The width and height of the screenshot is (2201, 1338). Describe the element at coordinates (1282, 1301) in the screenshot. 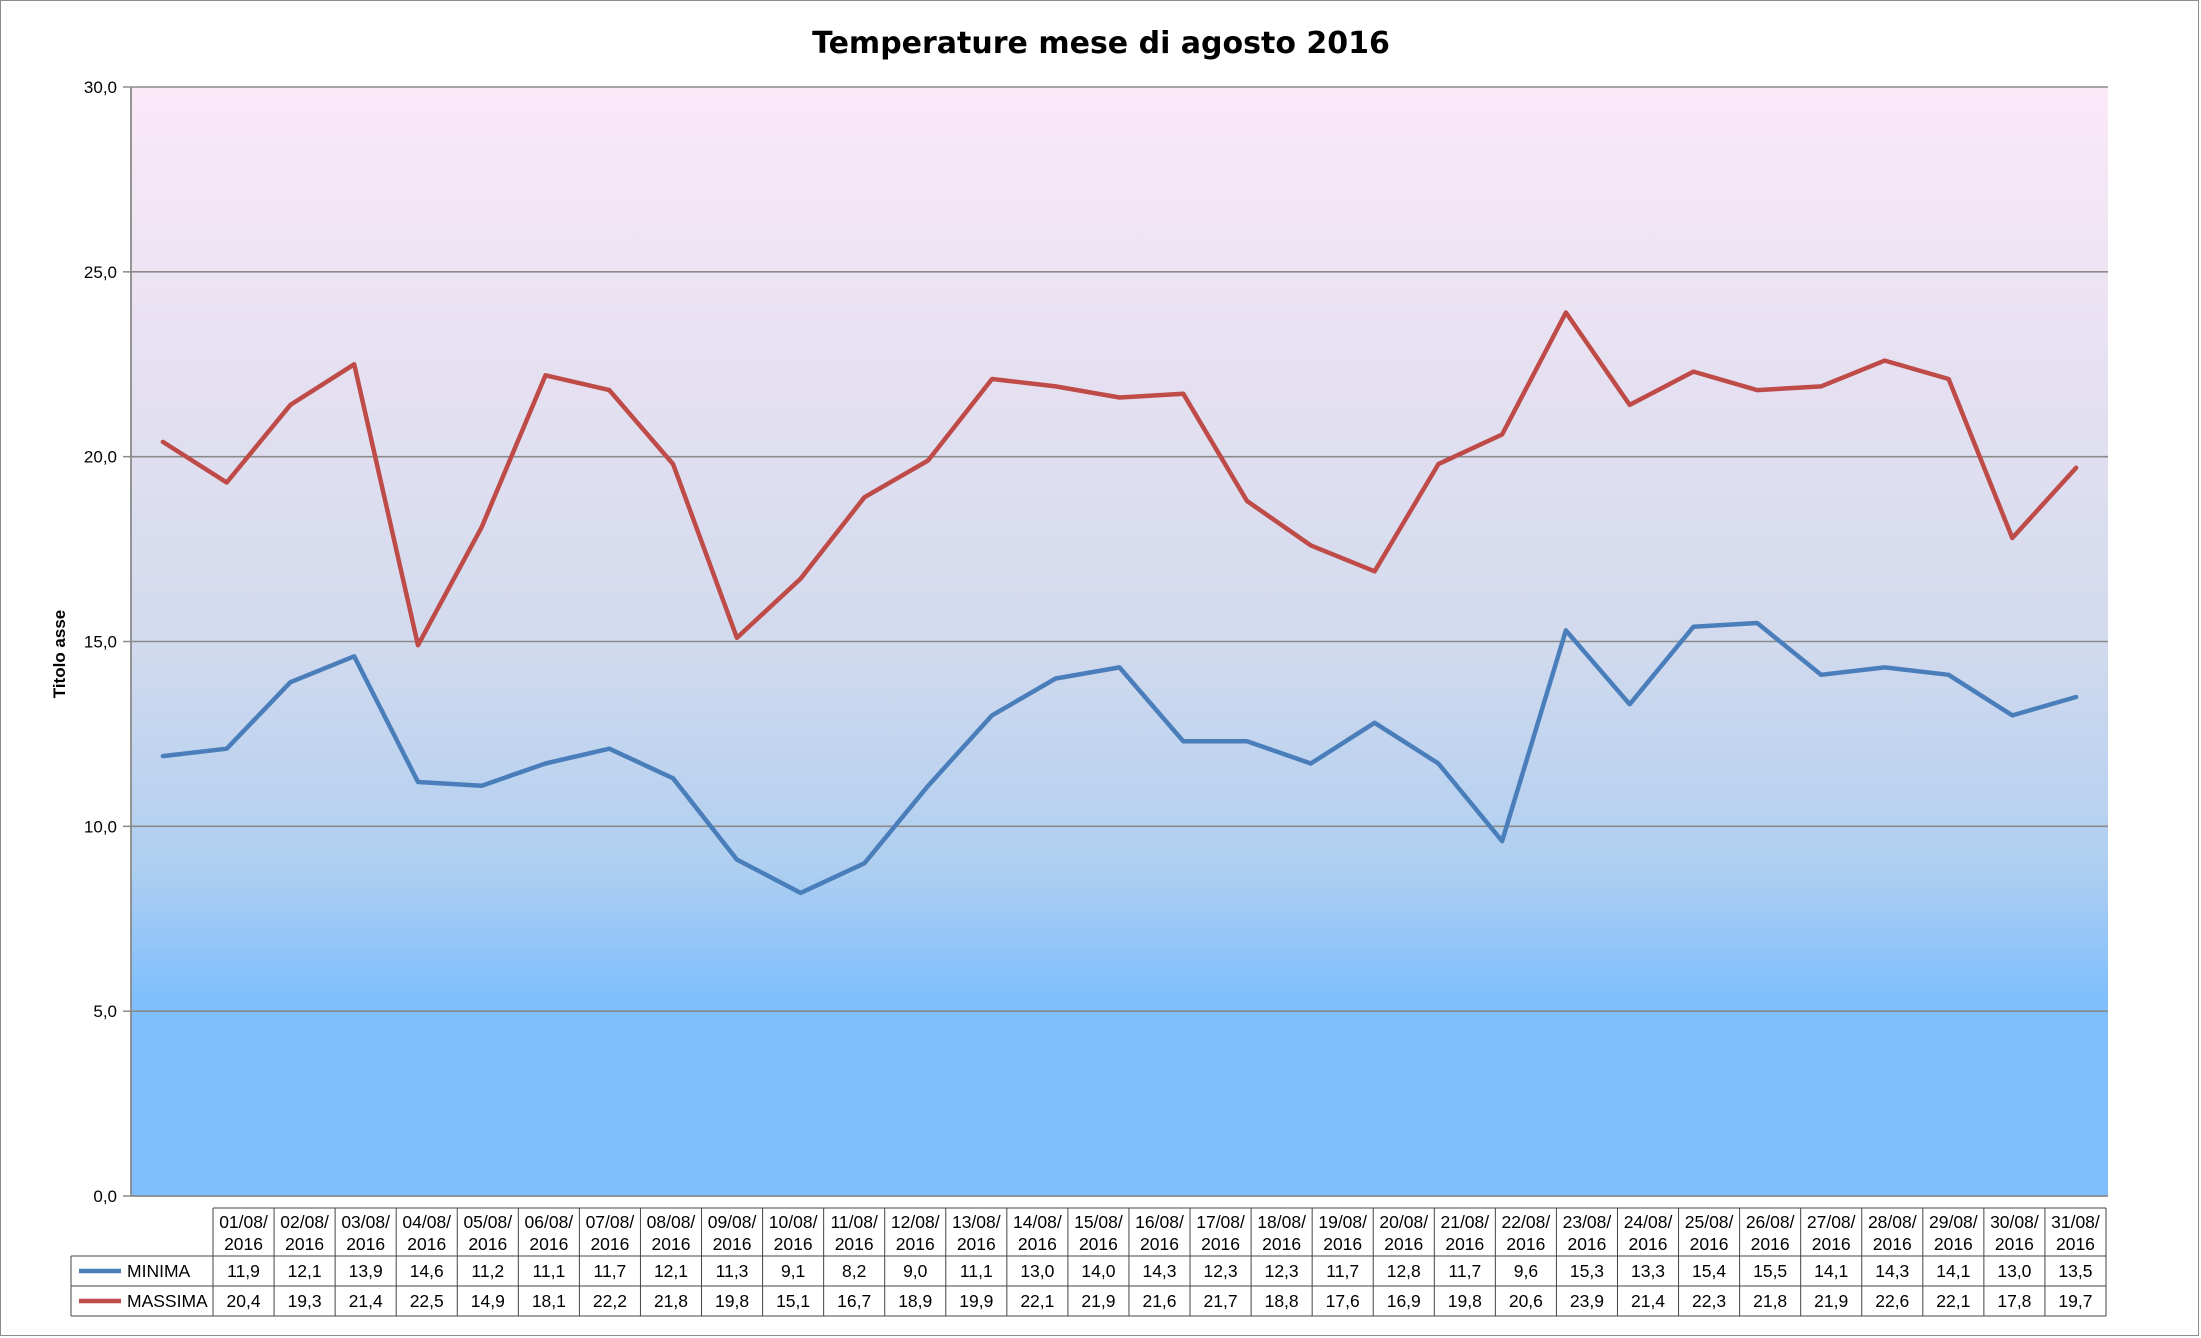

I see `data-label: 18,8` at that location.